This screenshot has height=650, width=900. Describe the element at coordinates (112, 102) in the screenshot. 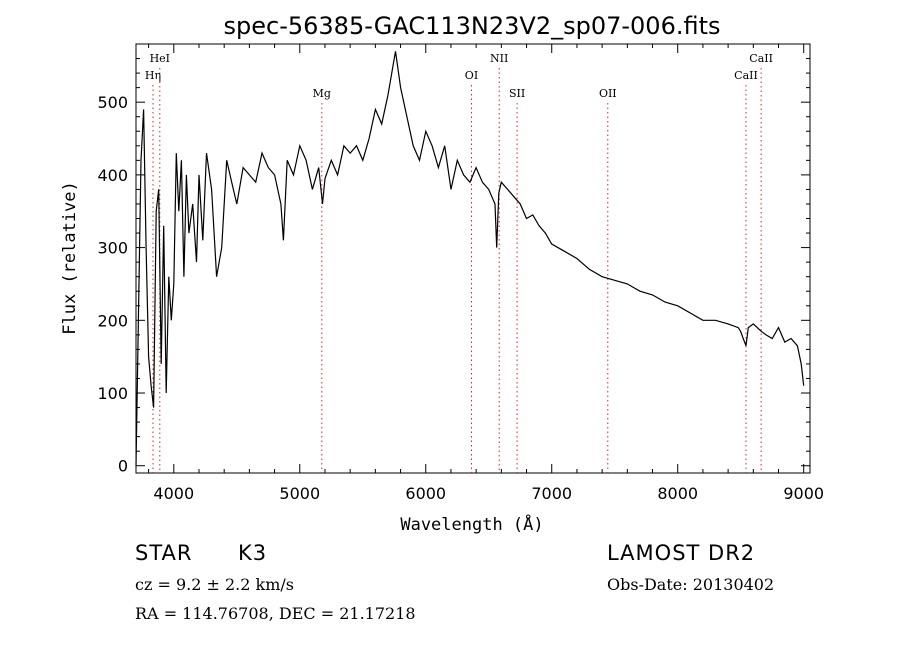

I see `y-tick-label: 500` at that location.